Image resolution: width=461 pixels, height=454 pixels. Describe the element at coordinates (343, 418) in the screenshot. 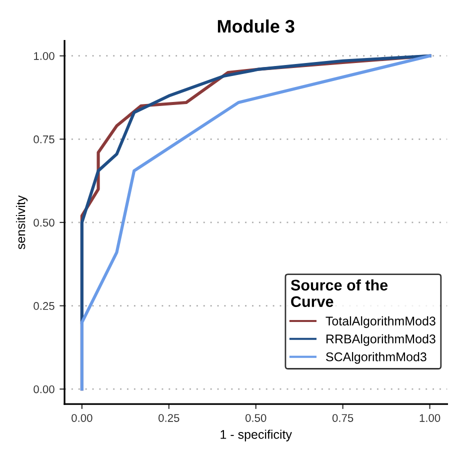

I see `x-tick-label: 0.75` at that location.